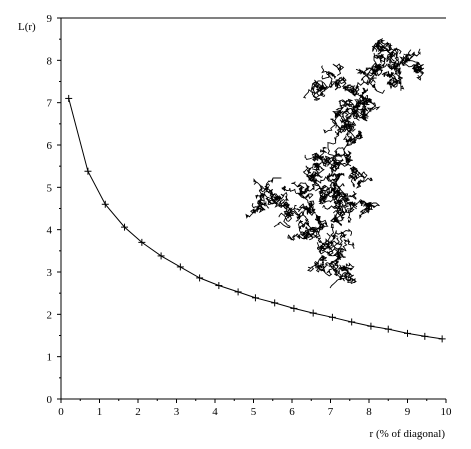 The height and width of the screenshot is (449, 471). What do you see at coordinates (254, 412) in the screenshot?
I see `x-tick-label: 5` at bounding box center [254, 412].